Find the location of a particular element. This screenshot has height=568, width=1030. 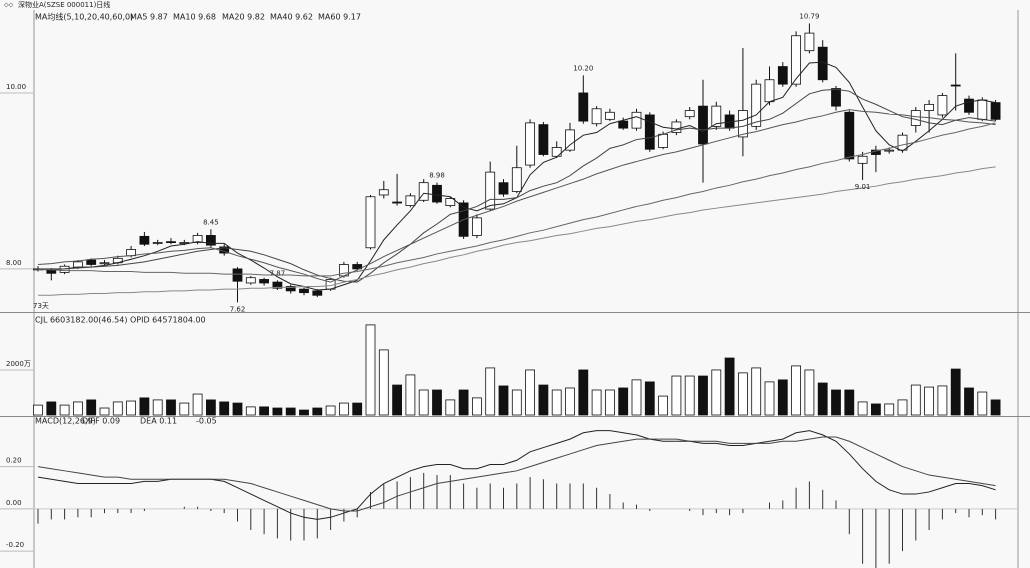

price-annotation: 7.62 is located at coordinates (238, 309).